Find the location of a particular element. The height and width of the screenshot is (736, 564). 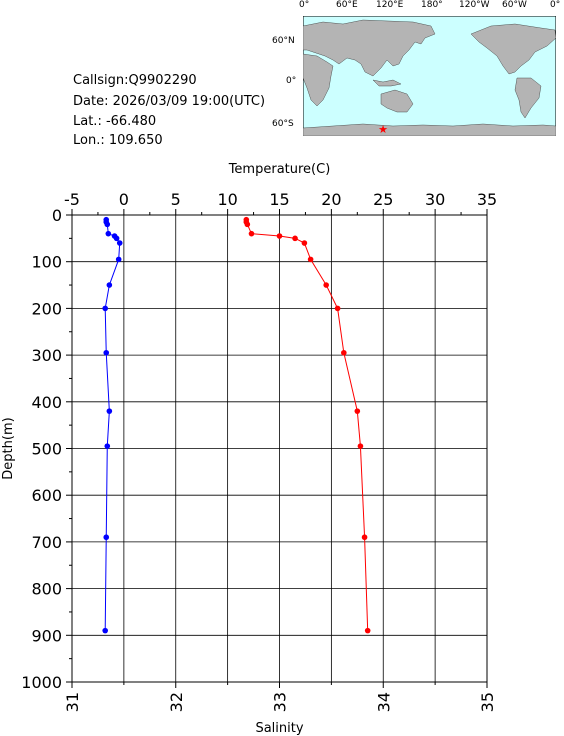

map-land-north-america is located at coordinates (513, 49).